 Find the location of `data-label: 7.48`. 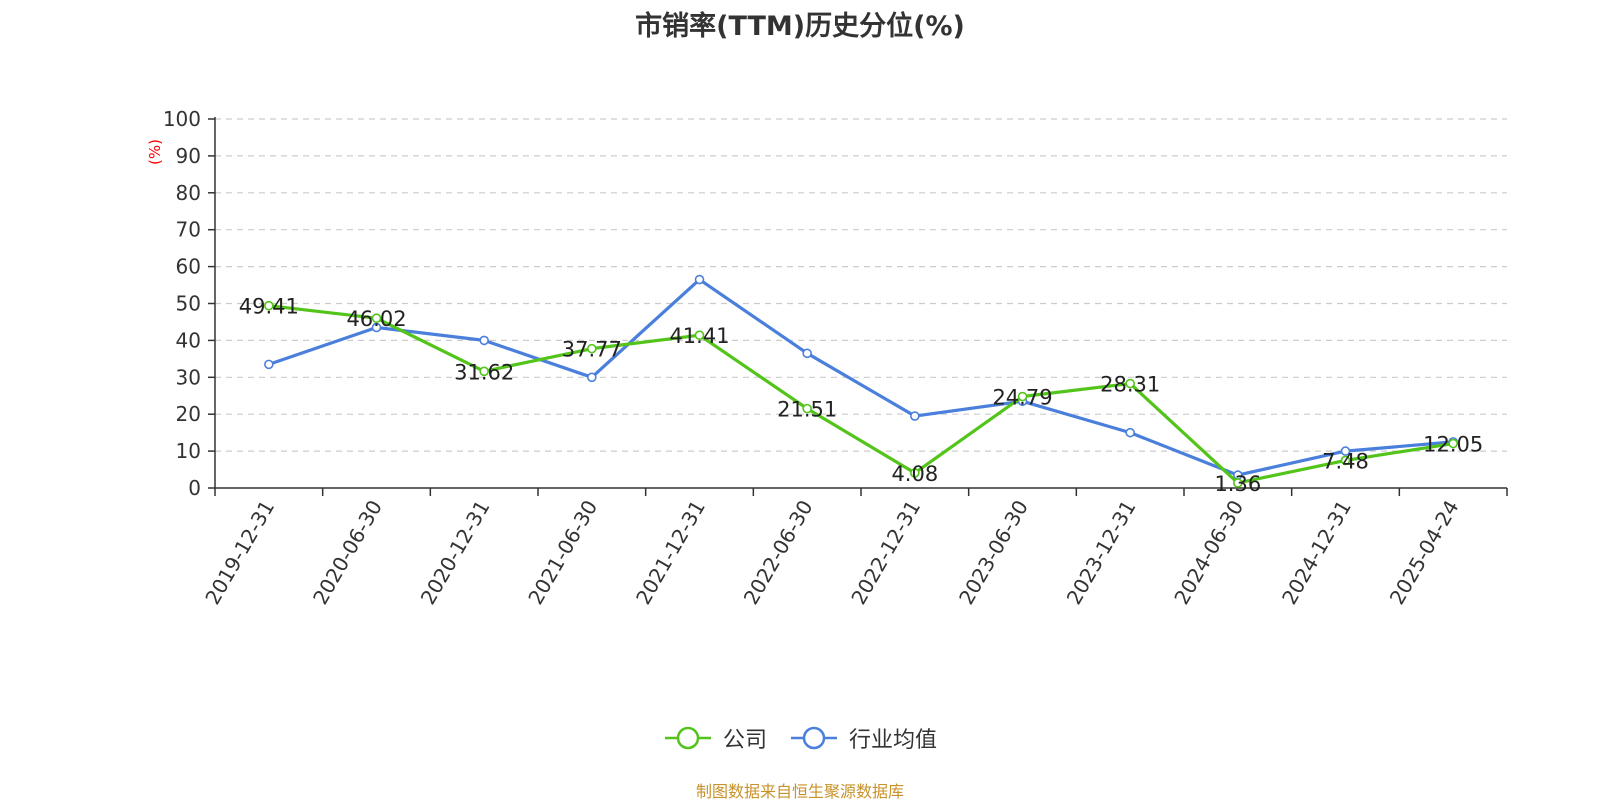

data-label: 7.48 is located at coordinates (1345, 461).